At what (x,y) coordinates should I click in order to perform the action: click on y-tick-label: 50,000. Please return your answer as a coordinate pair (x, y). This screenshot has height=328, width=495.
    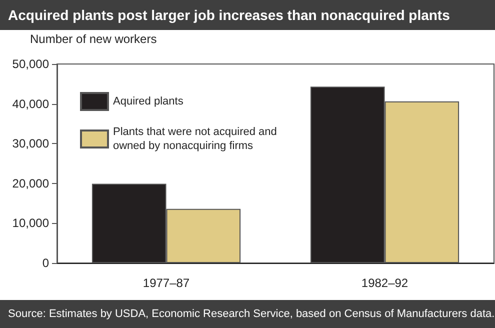
    Looking at the image, I should click on (31, 64).